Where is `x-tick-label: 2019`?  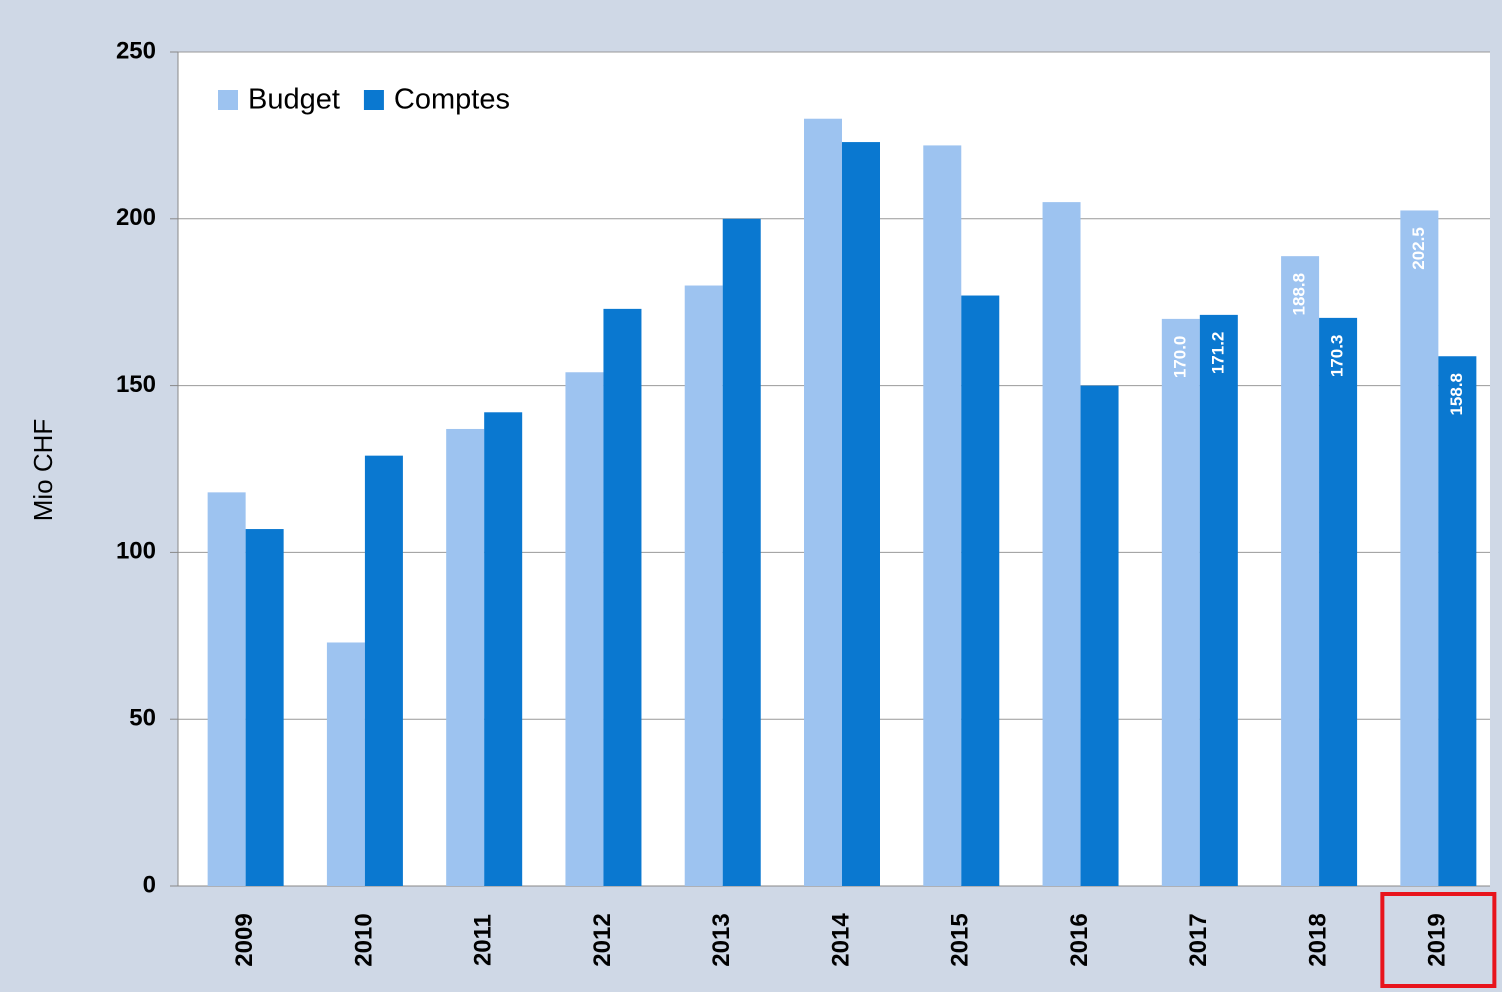
x-tick-label: 2019 is located at coordinates (1437, 939).